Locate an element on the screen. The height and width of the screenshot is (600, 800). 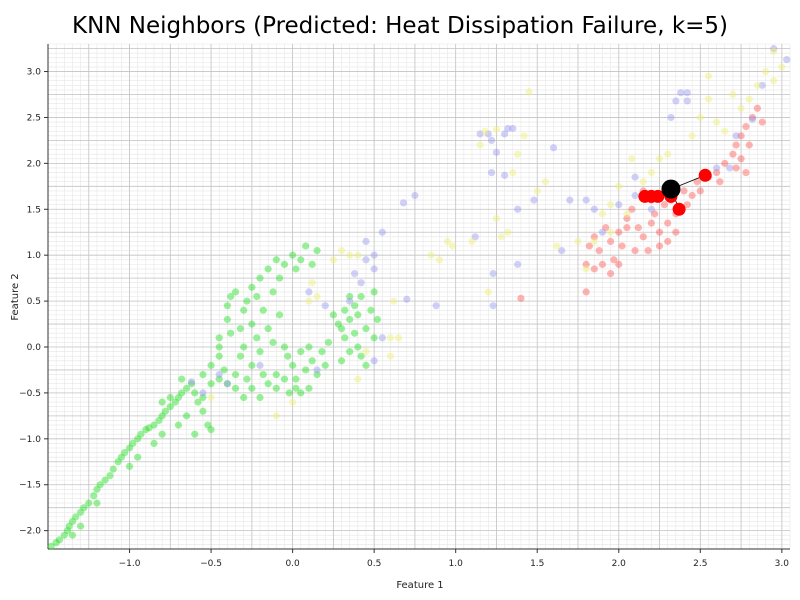
y-tick-label: 0.0 is located at coordinates (34, 348).